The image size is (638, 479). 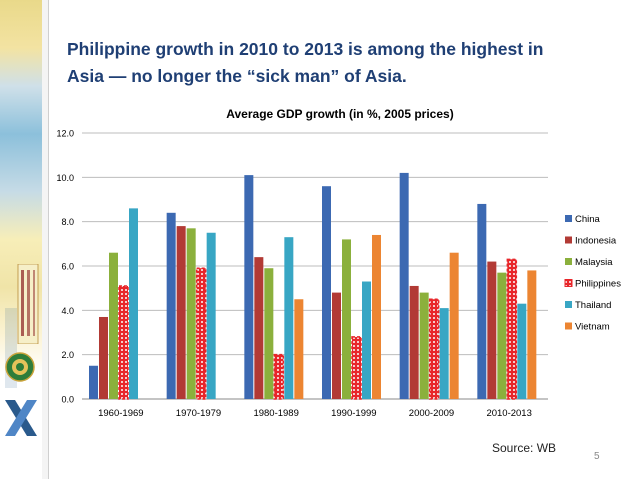 What do you see at coordinates (424, 345) in the screenshot?
I see `bar-malaysia-2000-2009` at bounding box center [424, 345].